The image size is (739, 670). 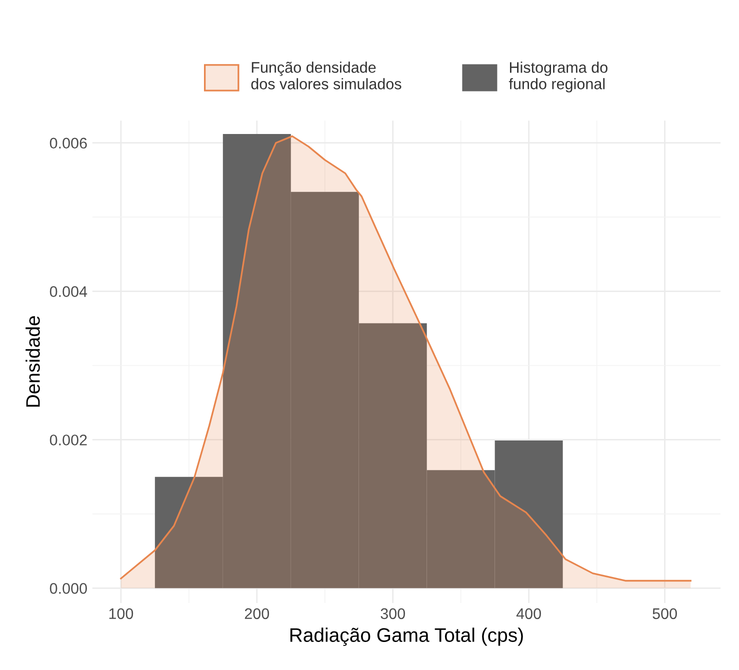 I want to click on x-tick-label: 200, so click(x=257, y=614).